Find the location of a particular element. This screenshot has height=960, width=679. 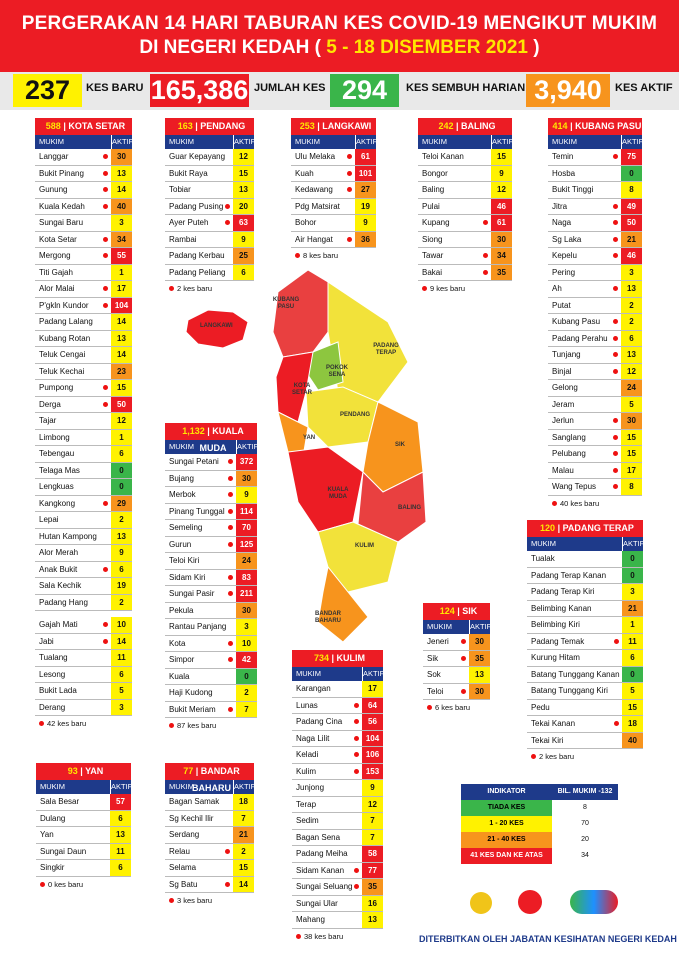

table-row: Gajah Mati 10 is located at coordinates (83, 625).